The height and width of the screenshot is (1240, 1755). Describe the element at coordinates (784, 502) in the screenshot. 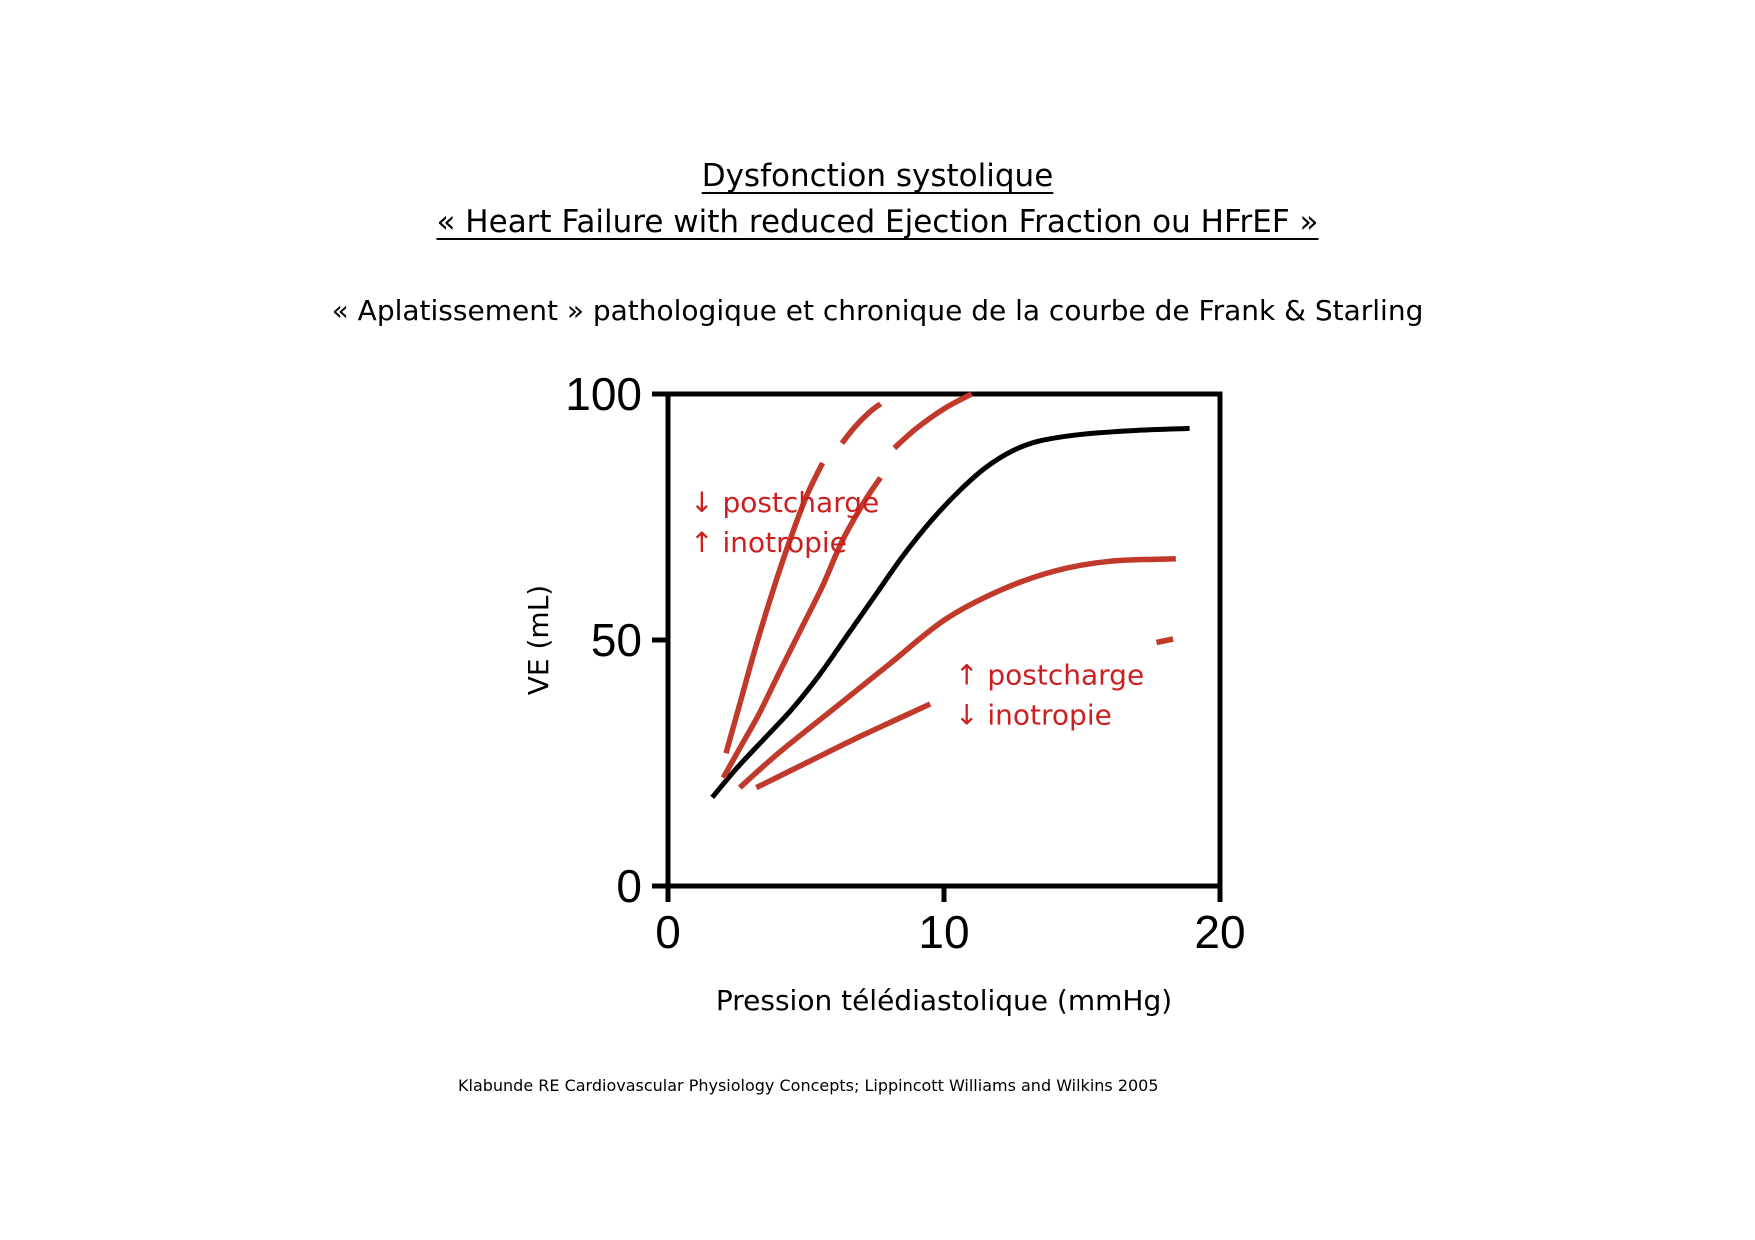

I see `annotation-upper-line1: ↓ postcharge` at that location.